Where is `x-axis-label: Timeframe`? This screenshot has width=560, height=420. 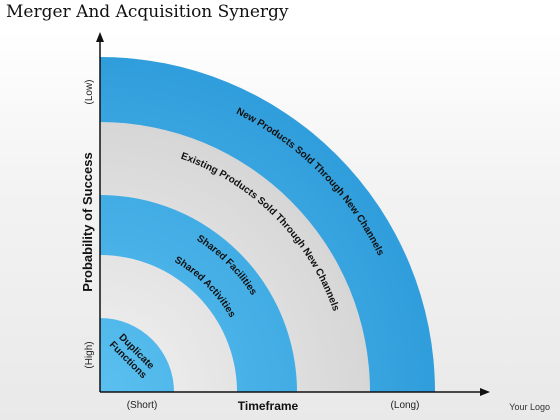
x-axis-label: Timeframe is located at coordinates (268, 406).